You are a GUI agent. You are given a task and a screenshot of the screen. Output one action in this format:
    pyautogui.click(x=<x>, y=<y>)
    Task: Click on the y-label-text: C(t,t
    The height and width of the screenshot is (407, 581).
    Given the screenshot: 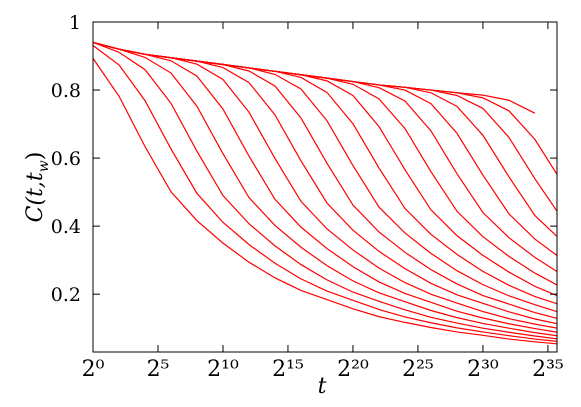 What is the action you would take?
    pyautogui.click(x=35, y=197)
    